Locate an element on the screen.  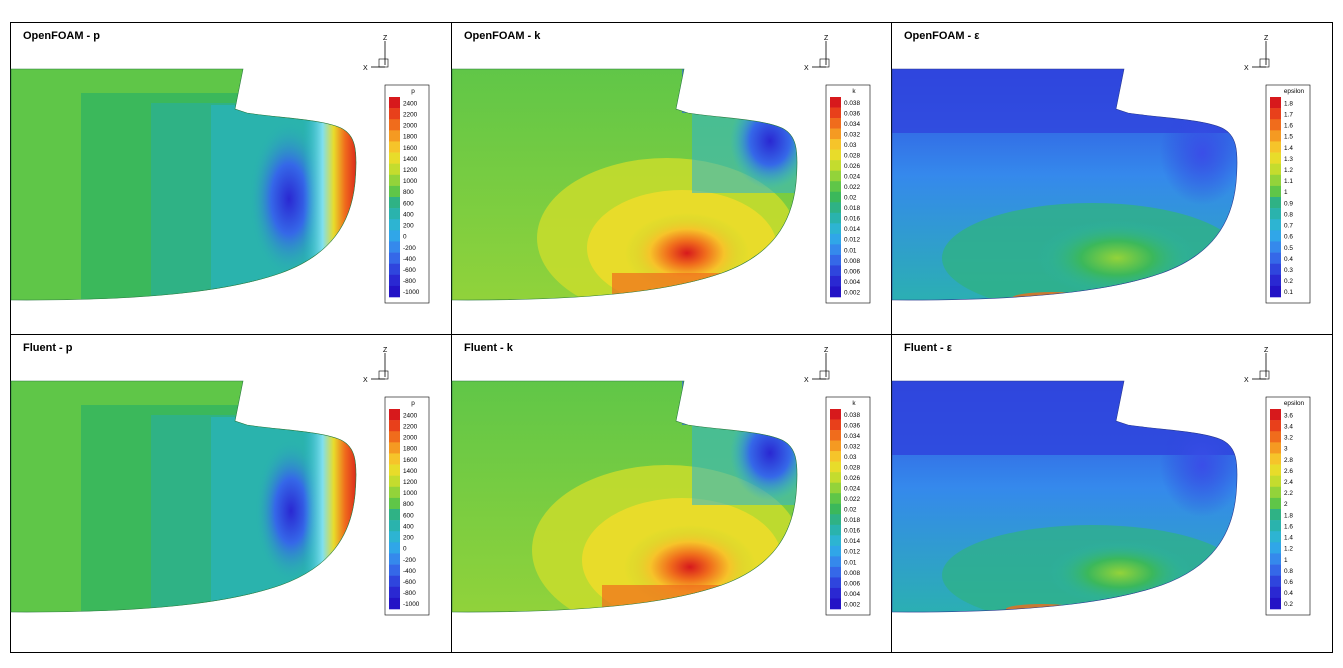
legend-label: -400 is located at coordinates (409, 571).